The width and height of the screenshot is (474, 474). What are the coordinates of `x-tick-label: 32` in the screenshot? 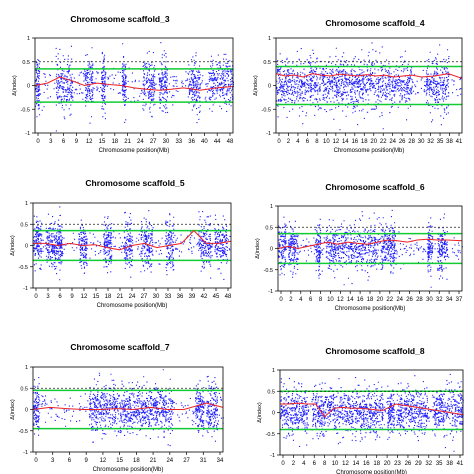 It's located at (428, 464).